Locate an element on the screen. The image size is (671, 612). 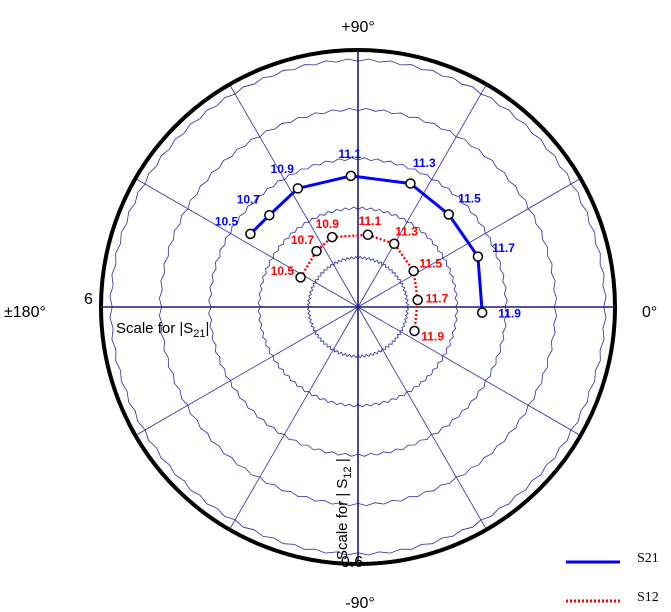
s12-freq-label-11.7: 11.7 is located at coordinates (437, 298).